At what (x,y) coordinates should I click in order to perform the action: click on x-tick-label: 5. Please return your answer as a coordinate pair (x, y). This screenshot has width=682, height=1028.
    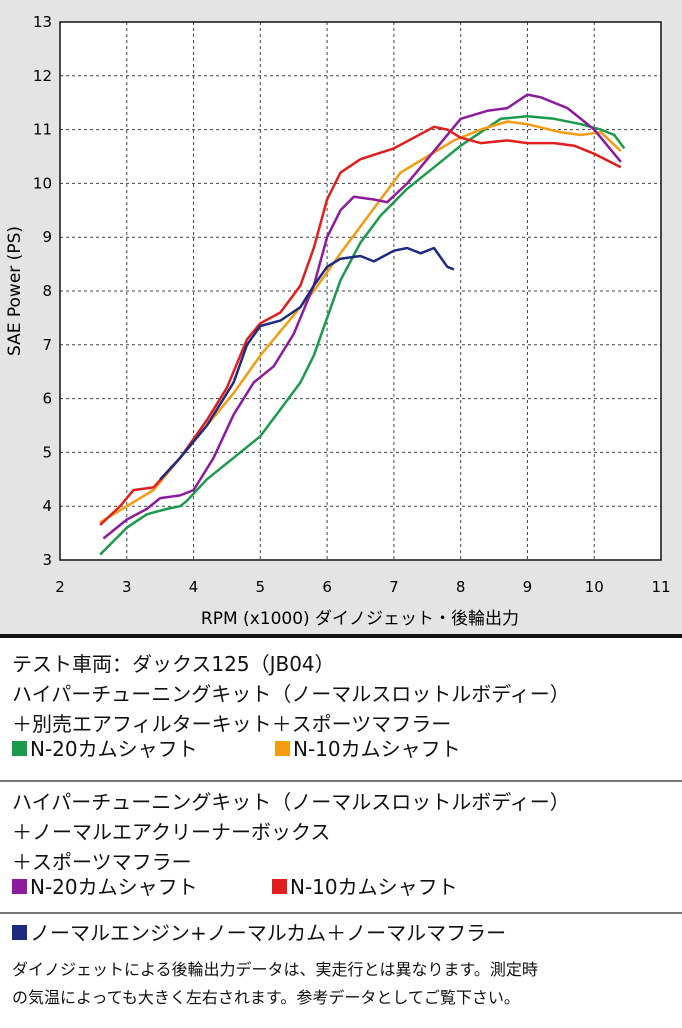
    Looking at the image, I should click on (261, 587).